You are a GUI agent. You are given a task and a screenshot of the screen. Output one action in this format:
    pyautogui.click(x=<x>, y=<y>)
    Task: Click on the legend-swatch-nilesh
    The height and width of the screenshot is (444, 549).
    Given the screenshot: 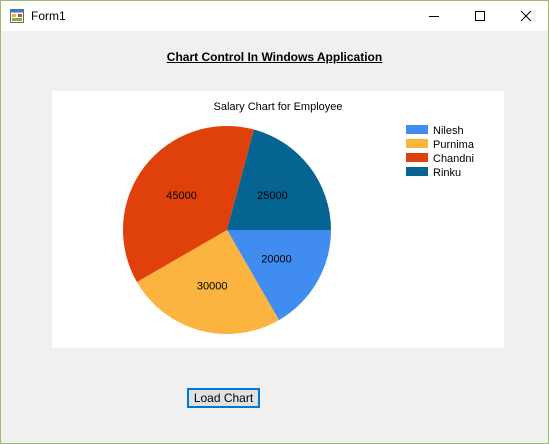 What is the action you would take?
    pyautogui.click(x=417, y=129)
    